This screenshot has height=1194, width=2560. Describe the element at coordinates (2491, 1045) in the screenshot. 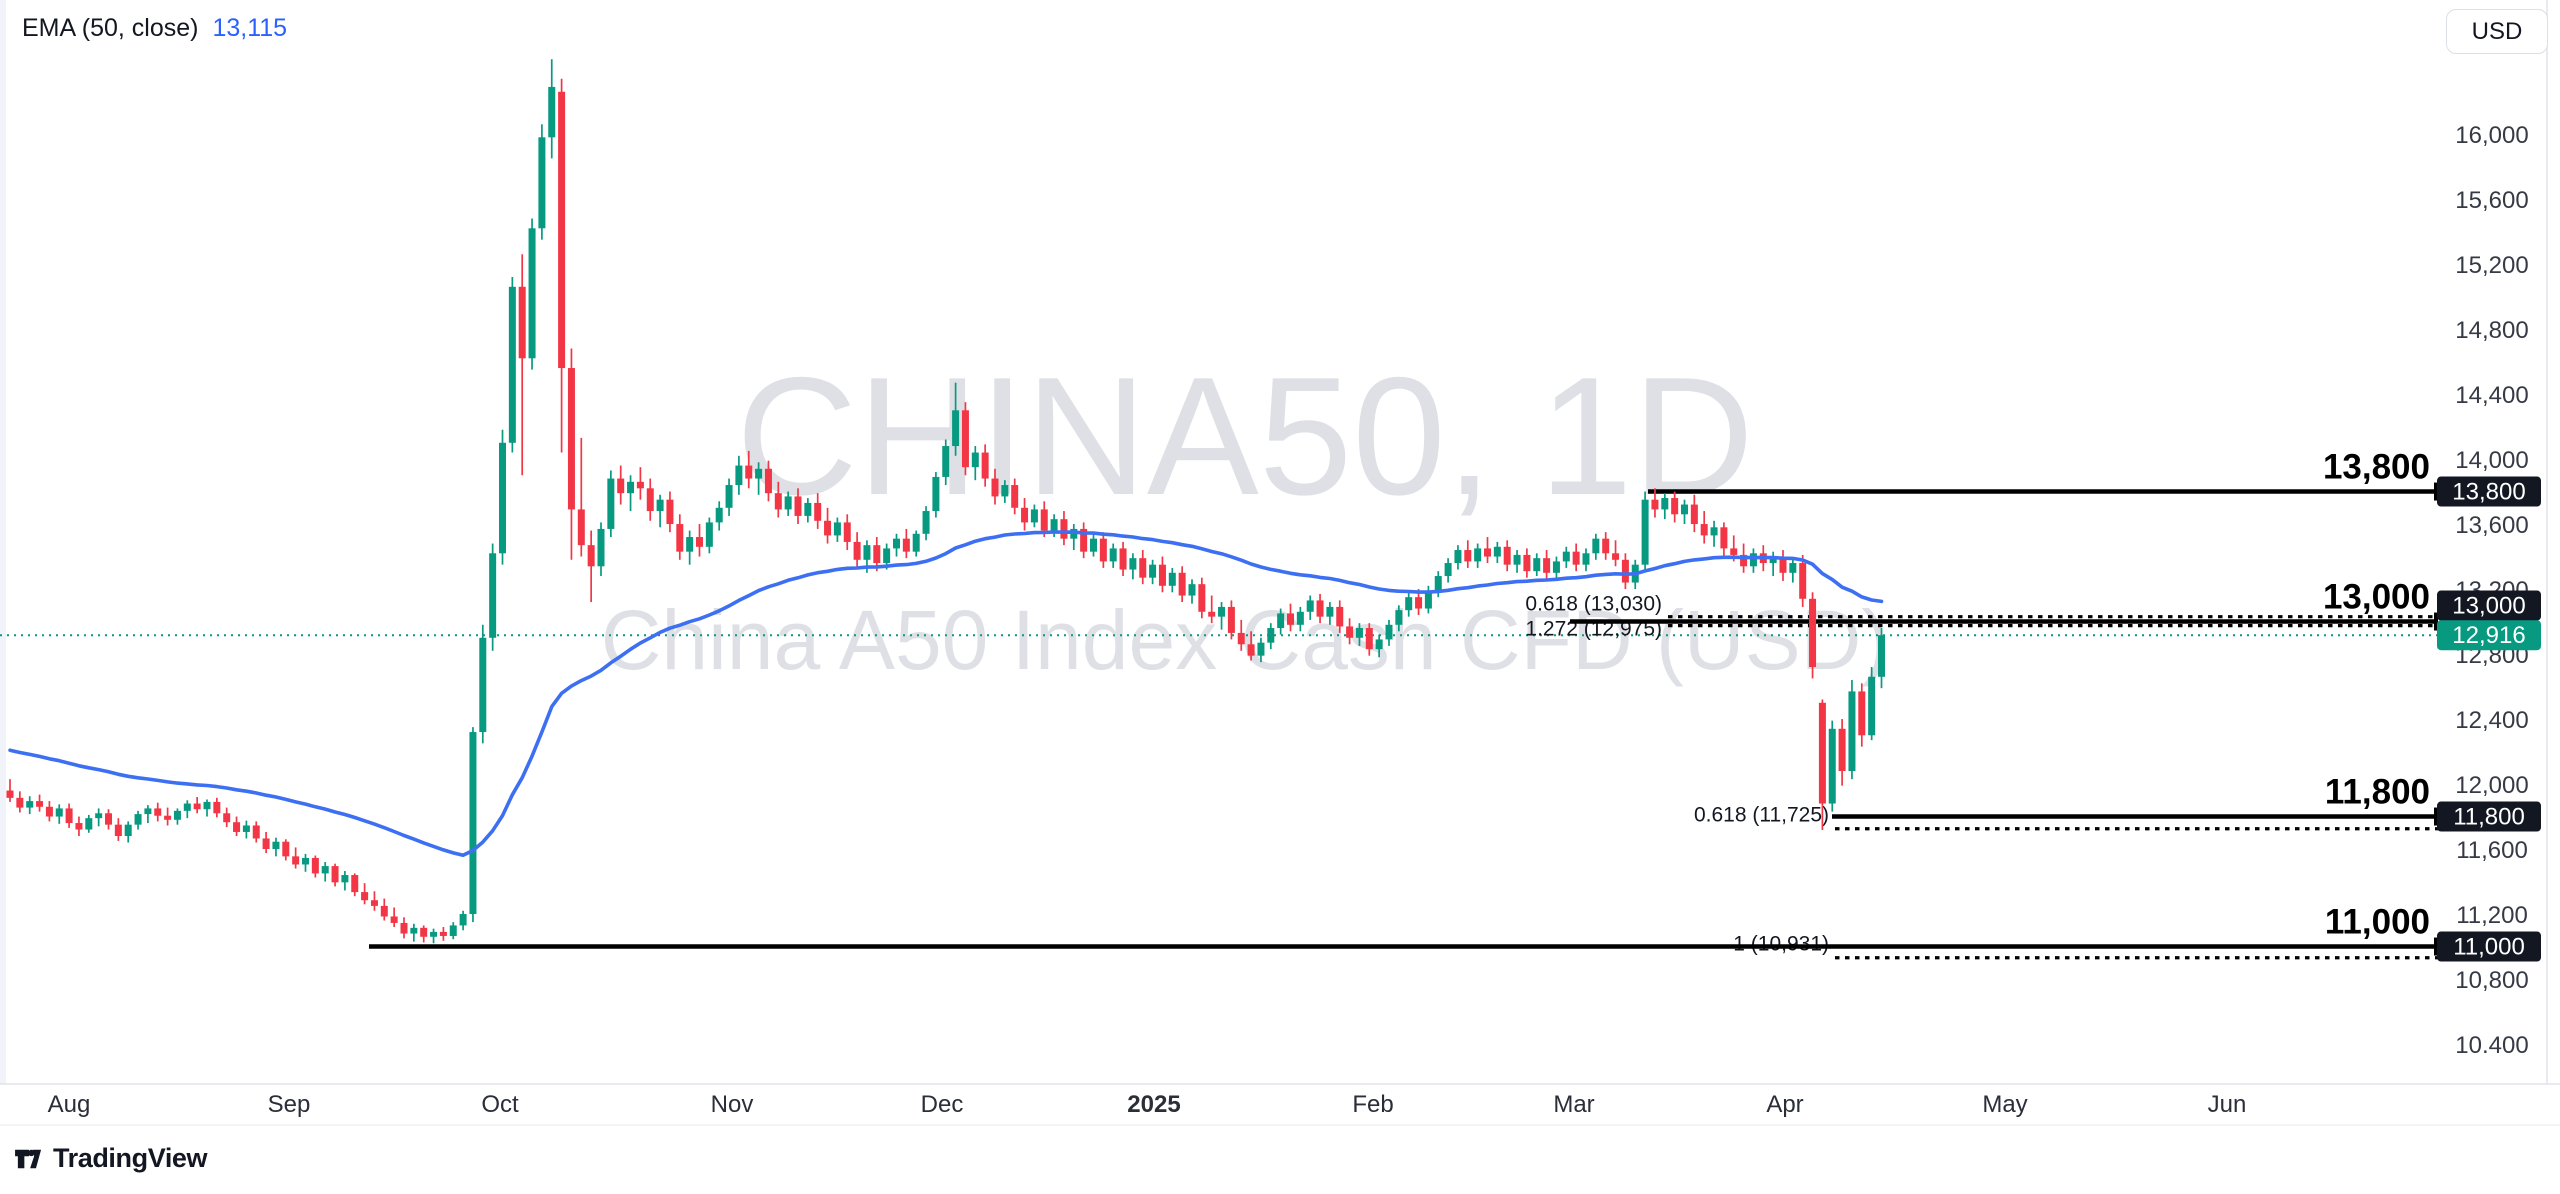

I see `price-axis-tick: 10.400` at that location.